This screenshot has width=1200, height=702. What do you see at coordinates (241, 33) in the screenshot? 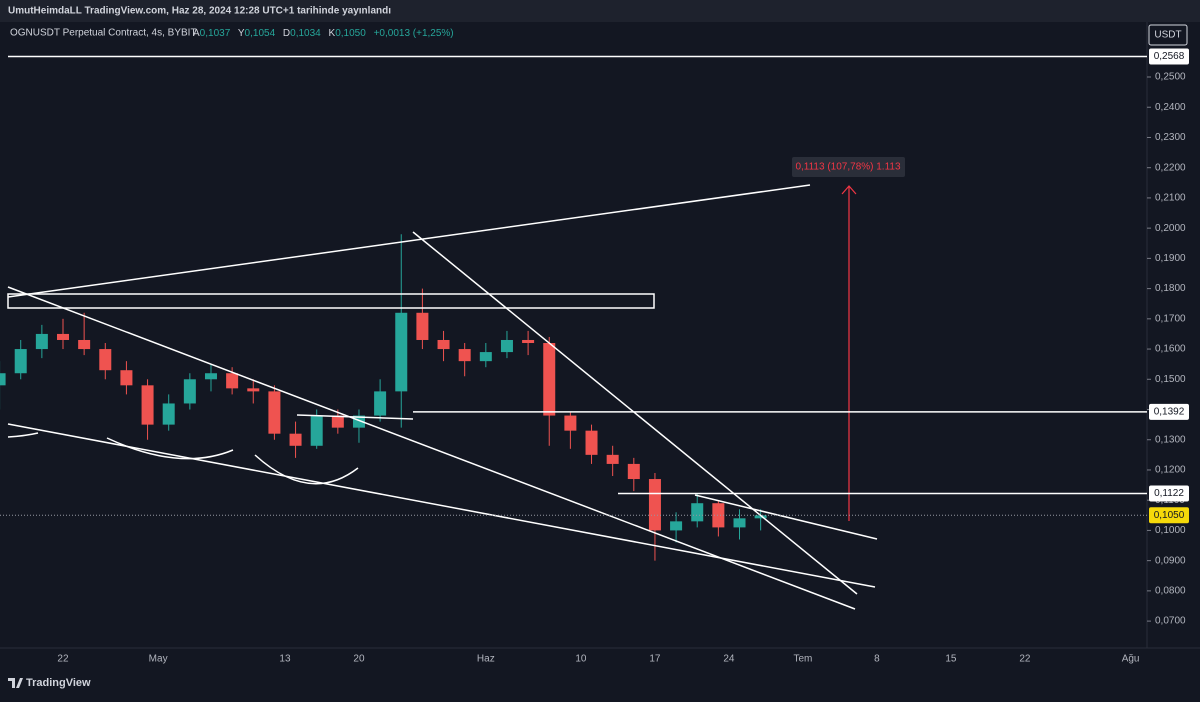
I see `h-key: Y` at bounding box center [241, 33].